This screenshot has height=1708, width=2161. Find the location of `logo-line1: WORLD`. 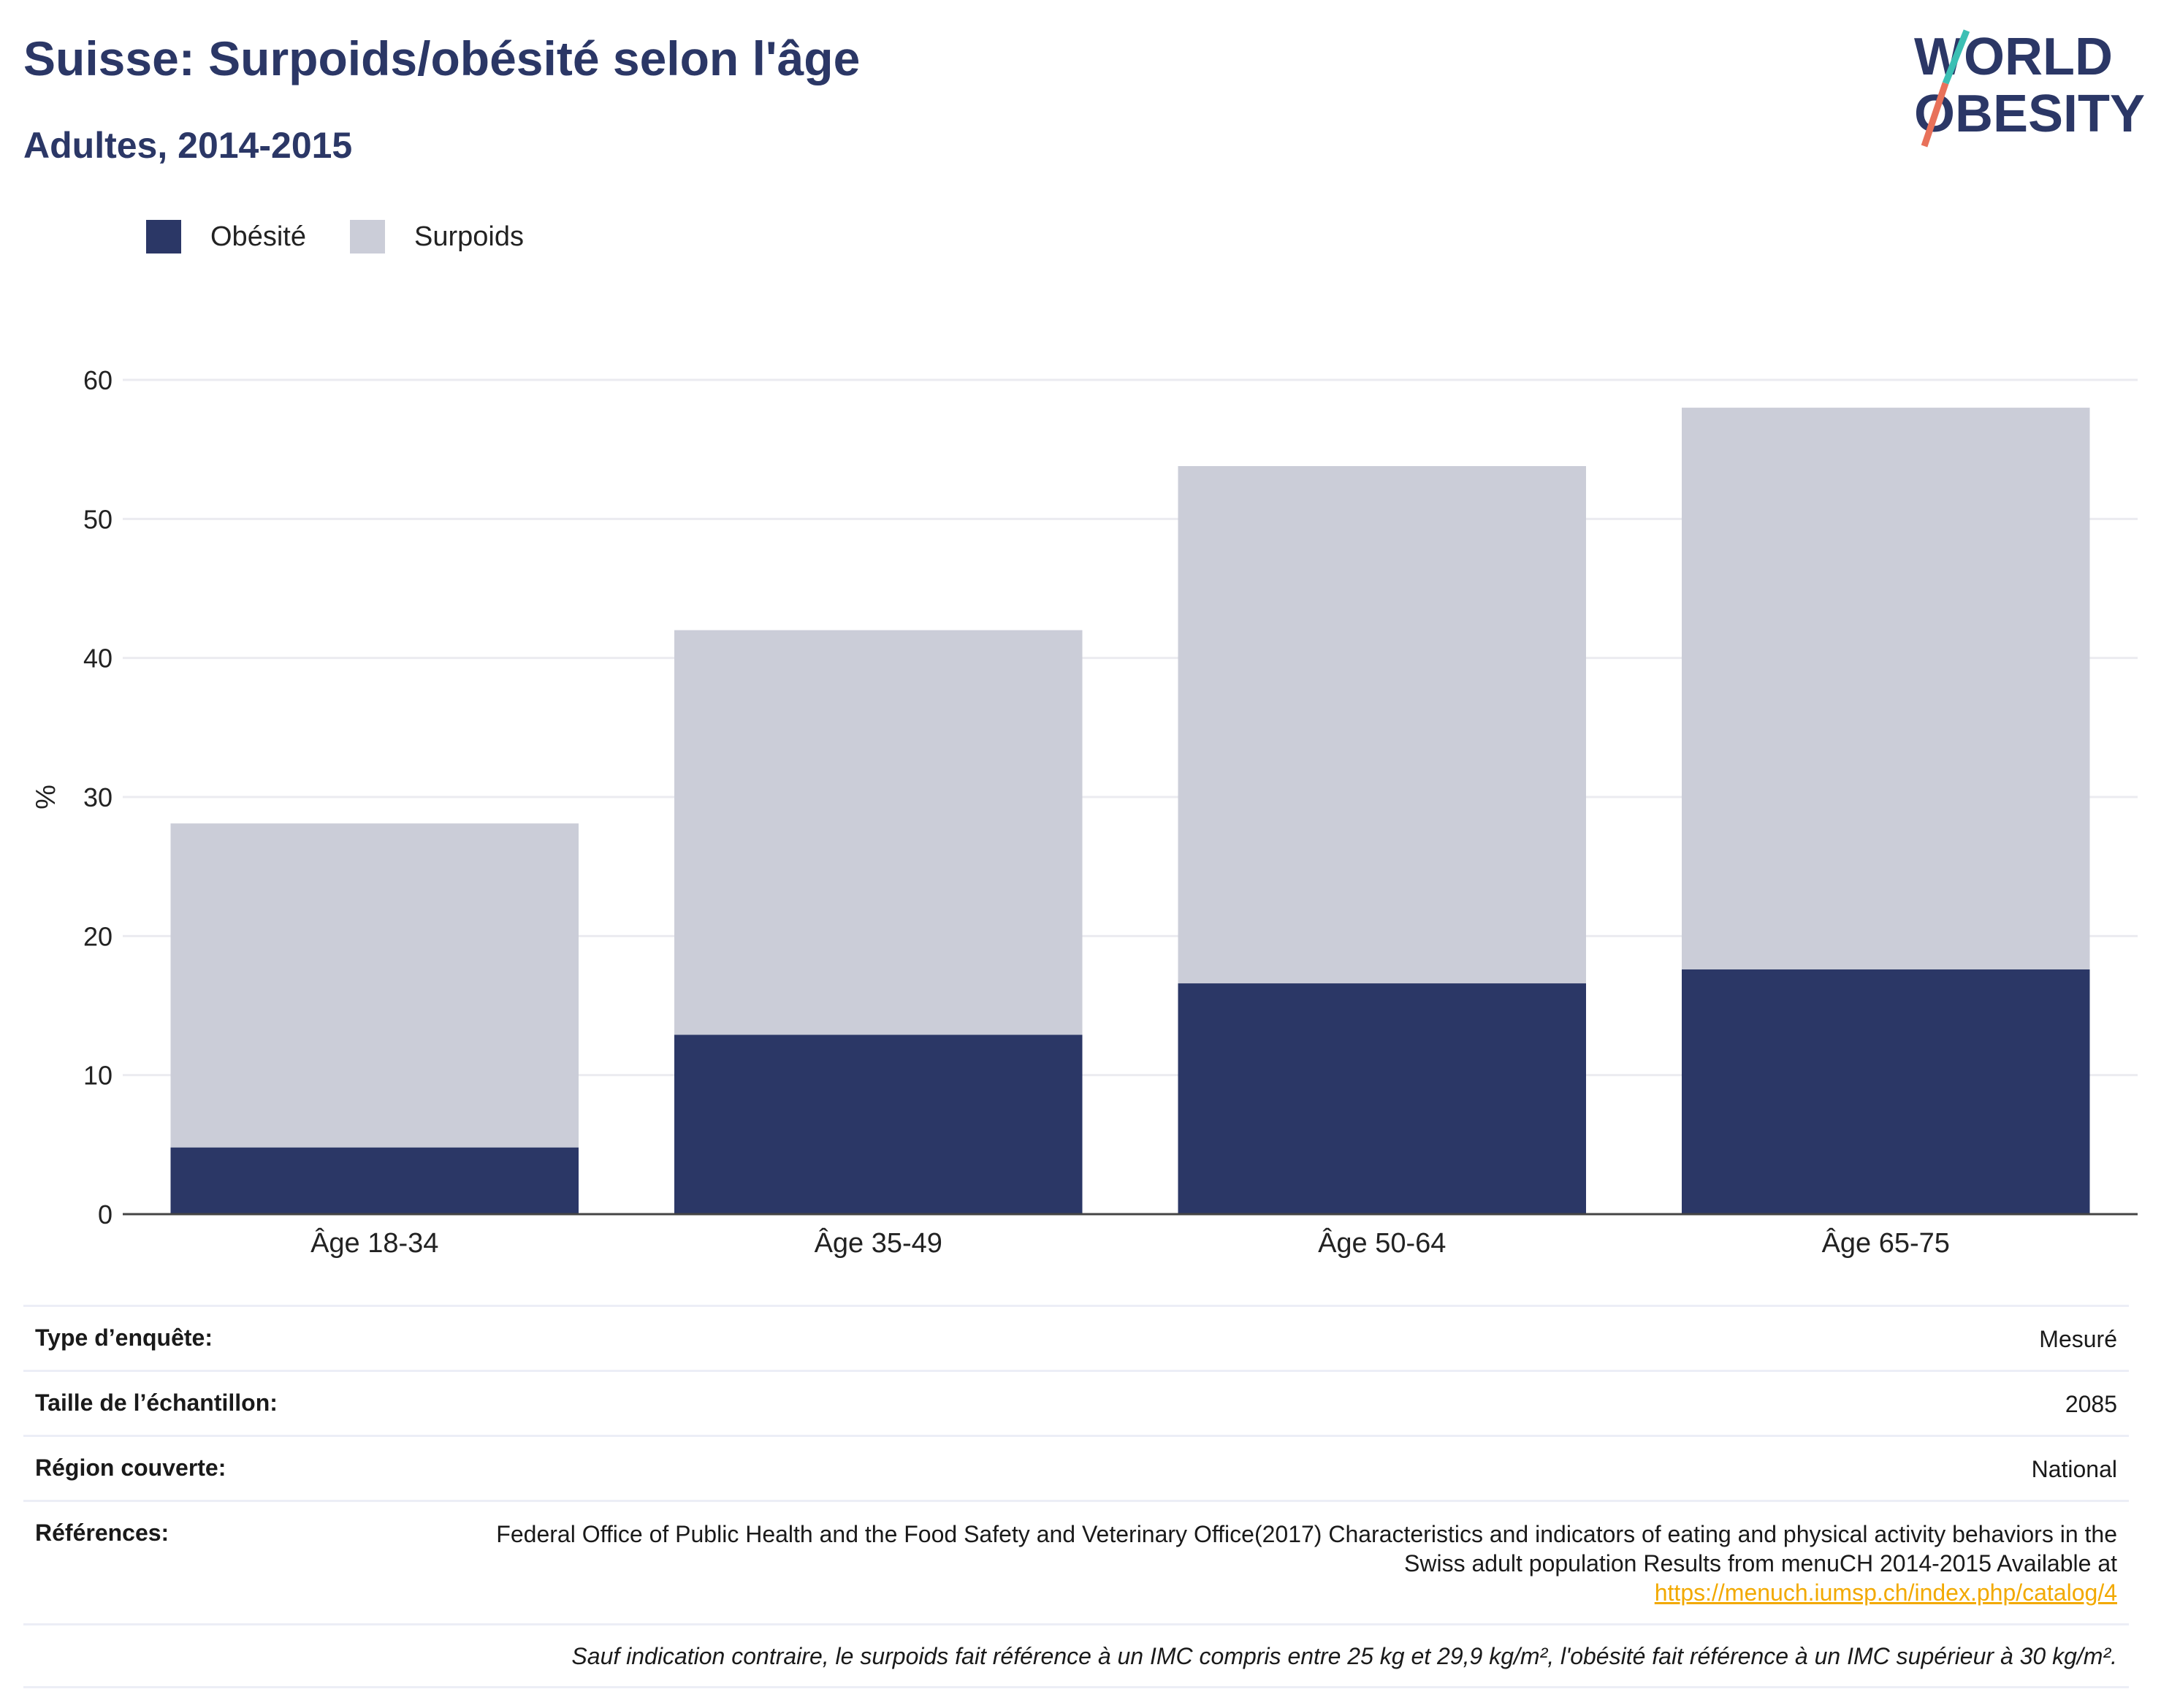

logo-line1: WORLD is located at coordinates (2013, 57).